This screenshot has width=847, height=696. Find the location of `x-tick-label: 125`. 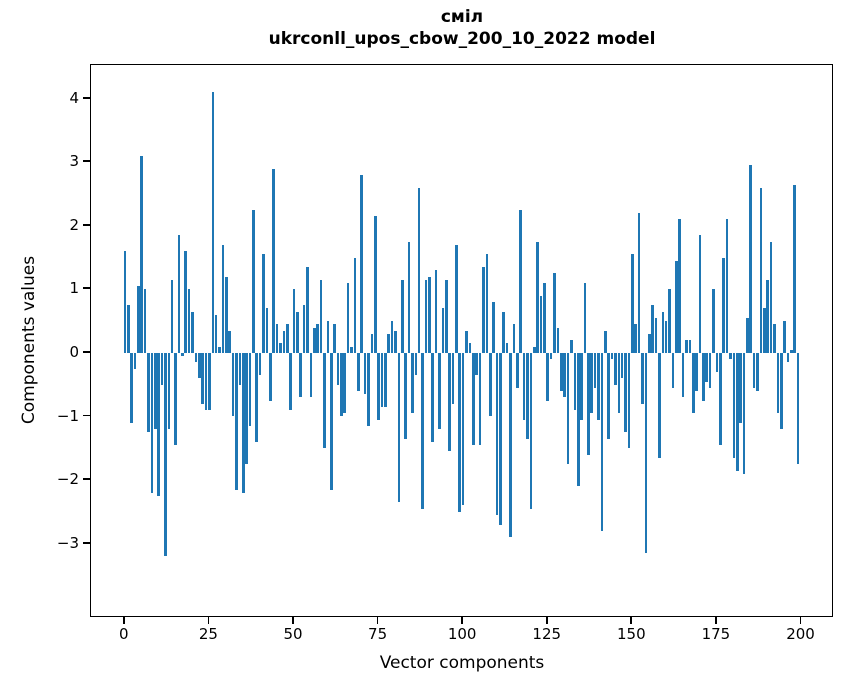

x-tick-label: 125 is located at coordinates (547, 634).